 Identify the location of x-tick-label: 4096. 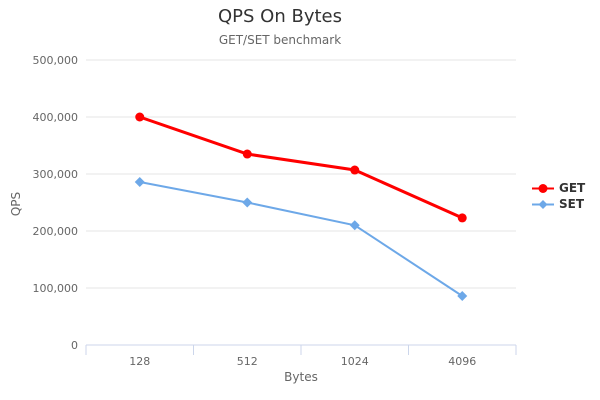
(462, 361).